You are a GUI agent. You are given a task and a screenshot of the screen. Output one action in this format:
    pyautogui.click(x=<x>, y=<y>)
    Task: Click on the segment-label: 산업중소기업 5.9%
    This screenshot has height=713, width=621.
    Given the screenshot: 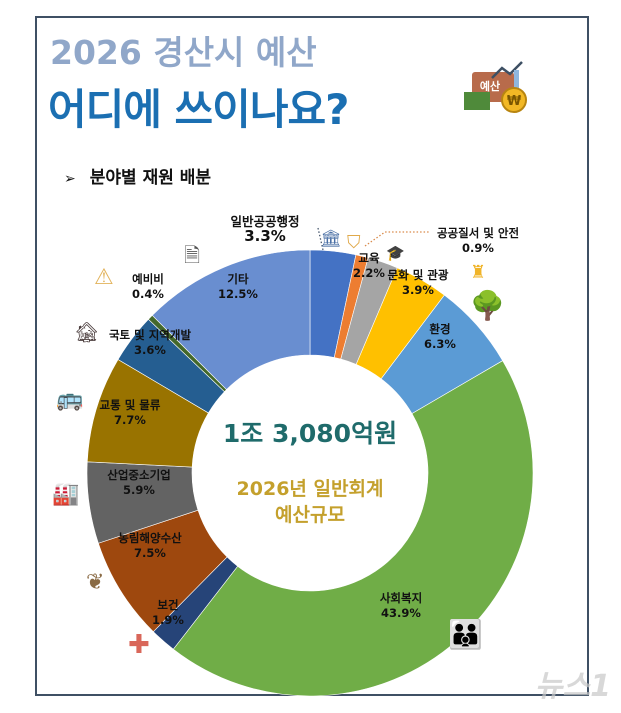 What is the action you would take?
    pyautogui.click(x=138, y=483)
    